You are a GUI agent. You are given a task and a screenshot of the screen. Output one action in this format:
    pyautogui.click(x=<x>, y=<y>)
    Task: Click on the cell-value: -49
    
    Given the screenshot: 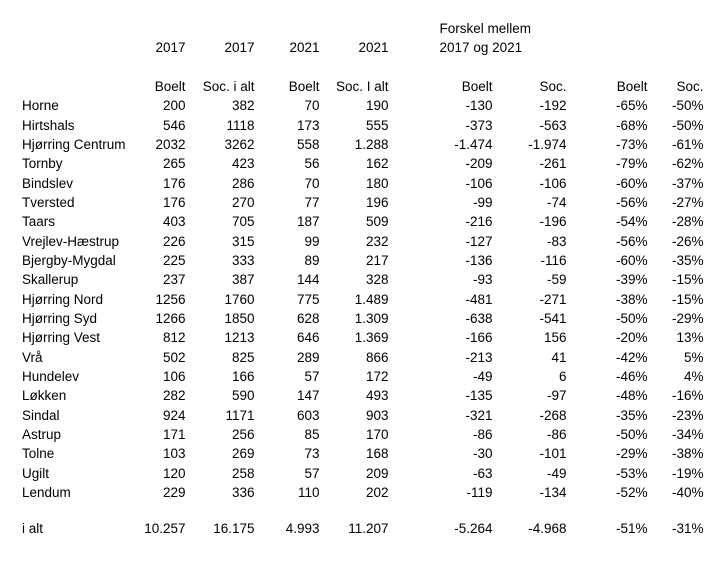 What is the action you would take?
    pyautogui.click(x=483, y=376)
    